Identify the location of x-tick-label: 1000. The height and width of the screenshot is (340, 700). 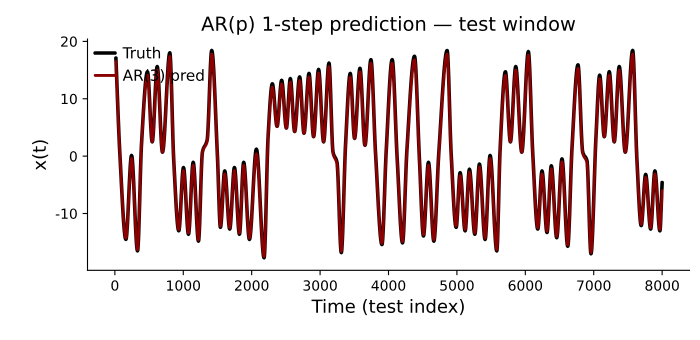
(183, 285).